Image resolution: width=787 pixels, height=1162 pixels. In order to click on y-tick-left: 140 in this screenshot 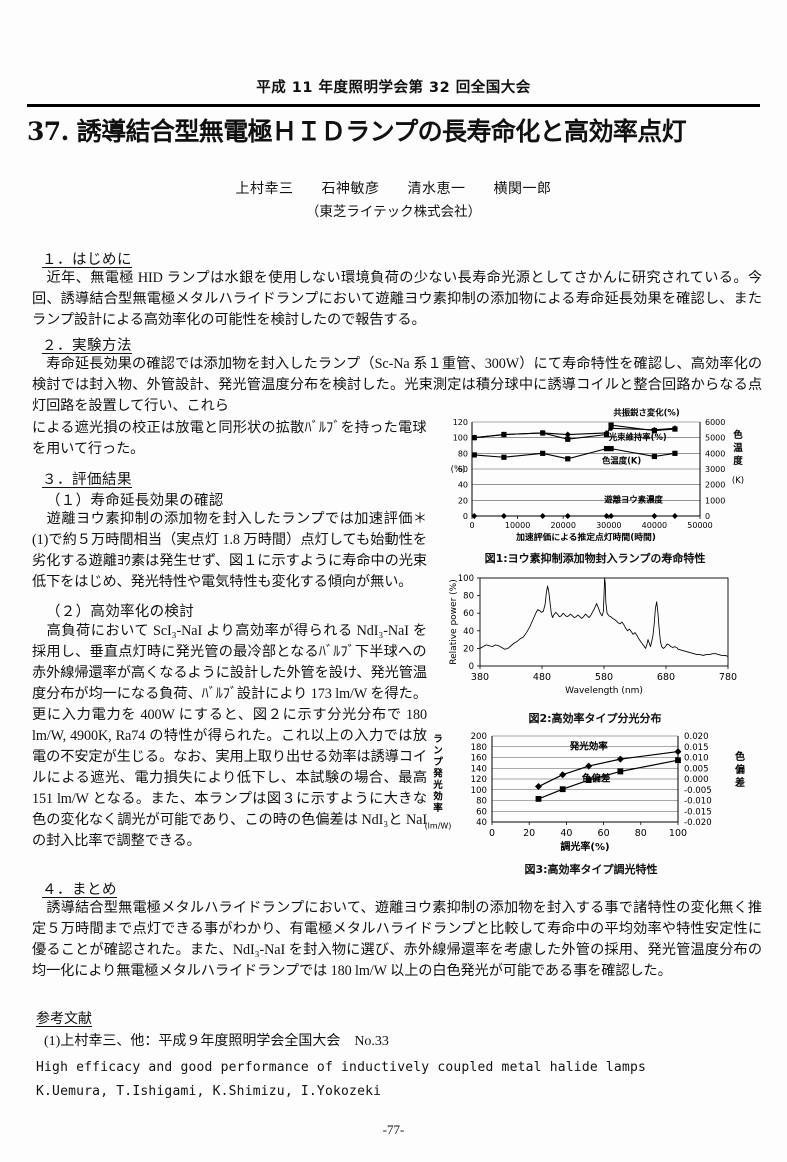, I will do `click(479, 769)`.